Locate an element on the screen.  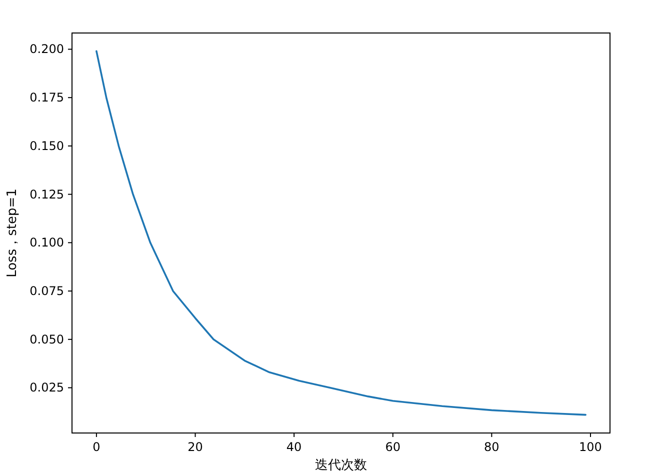
y-axis-title: Loss，step=1 is located at coordinates (12, 233).